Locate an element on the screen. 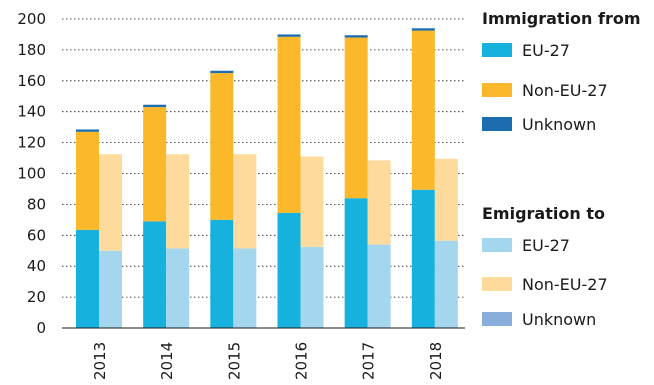 Image resolution: width=654 pixels, height=385 pixels. legend-item-immigration-unknown: Unknown is located at coordinates (539, 124).